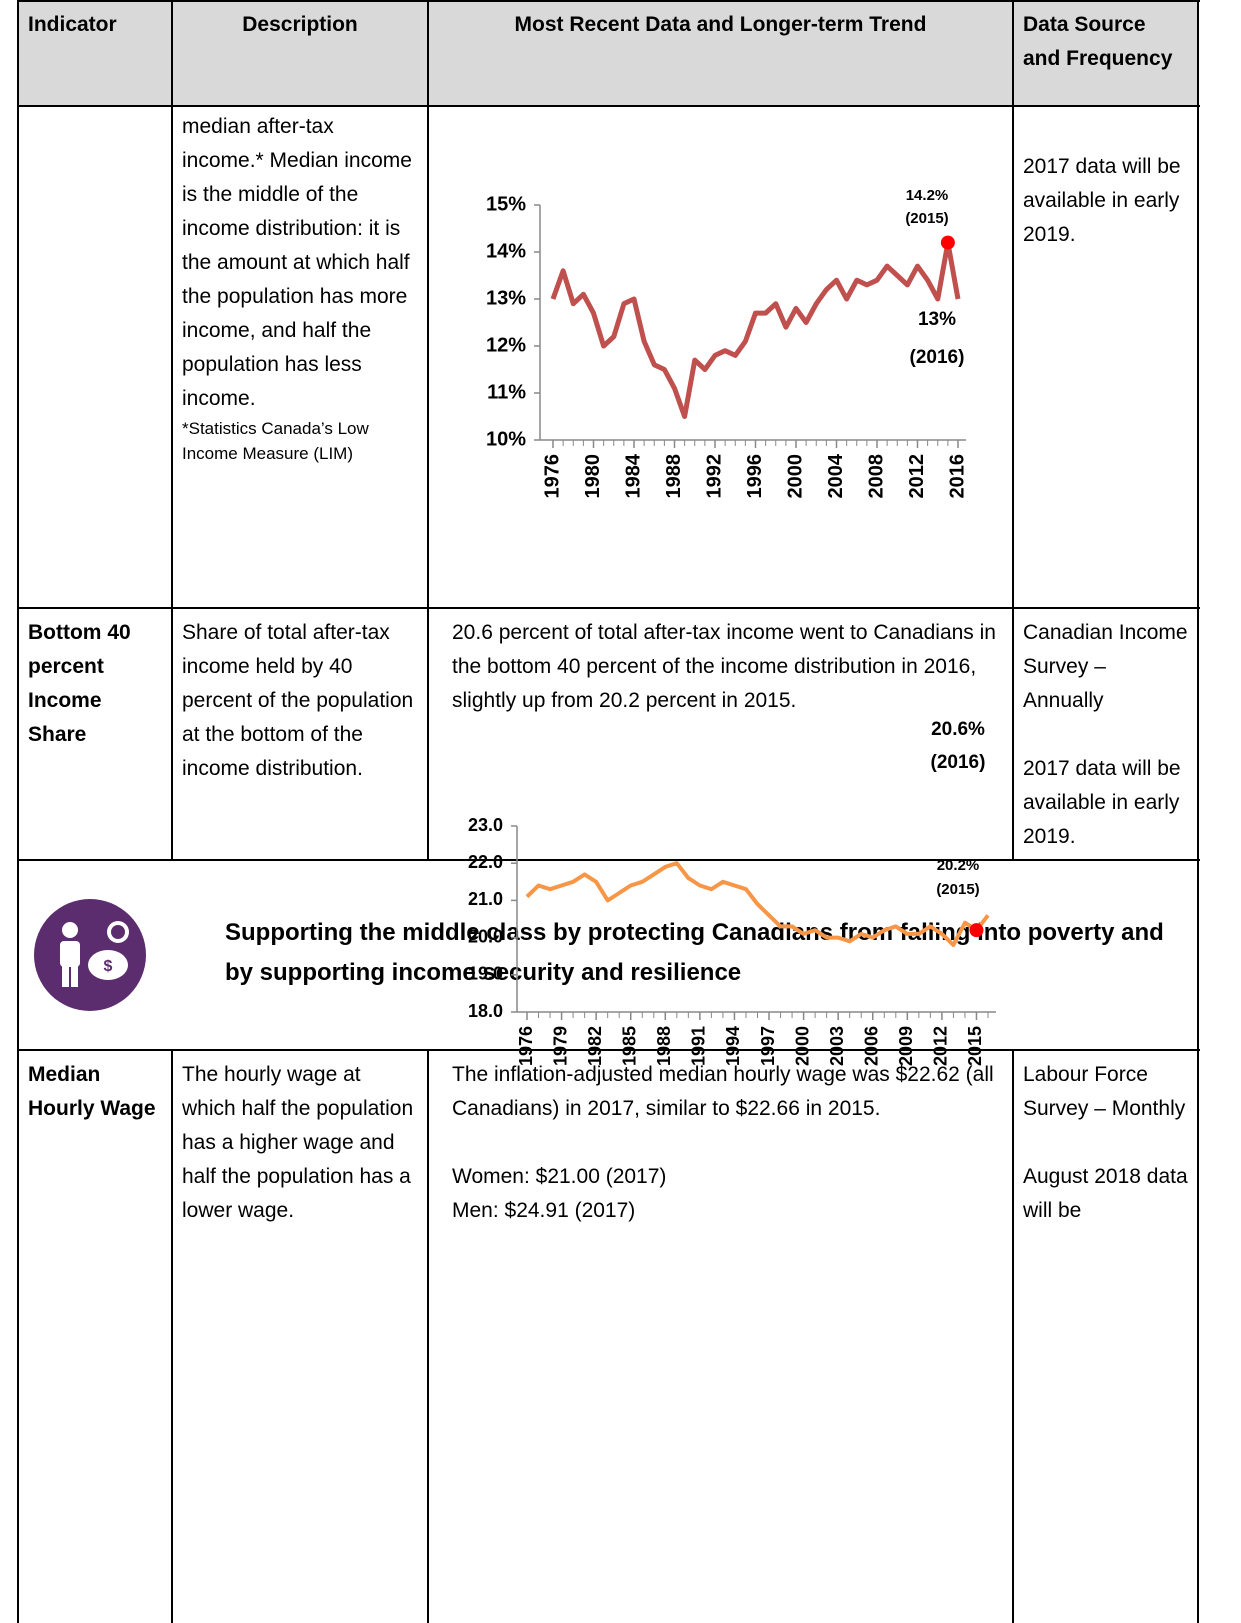  I want to click on x-tick-label: 1985, so click(629, 1046).